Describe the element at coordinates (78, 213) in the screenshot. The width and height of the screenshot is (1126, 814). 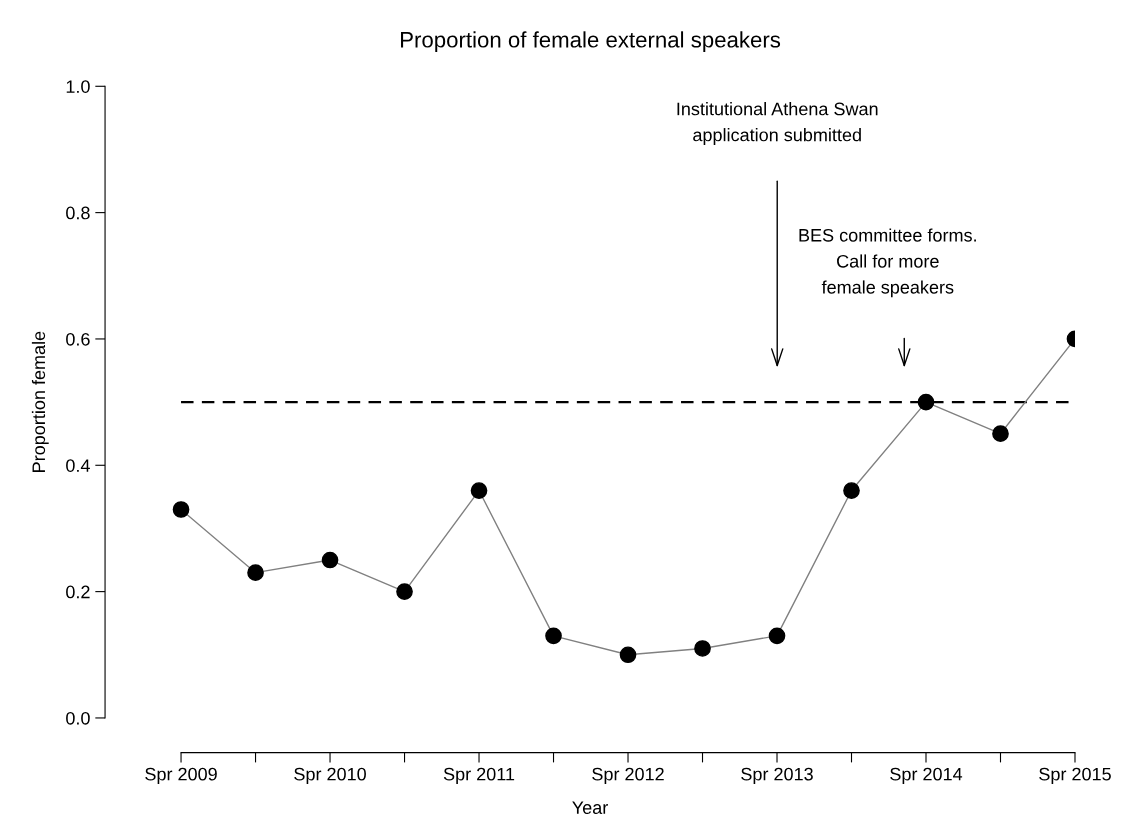
I see `y-tick-label: 0.8` at that location.